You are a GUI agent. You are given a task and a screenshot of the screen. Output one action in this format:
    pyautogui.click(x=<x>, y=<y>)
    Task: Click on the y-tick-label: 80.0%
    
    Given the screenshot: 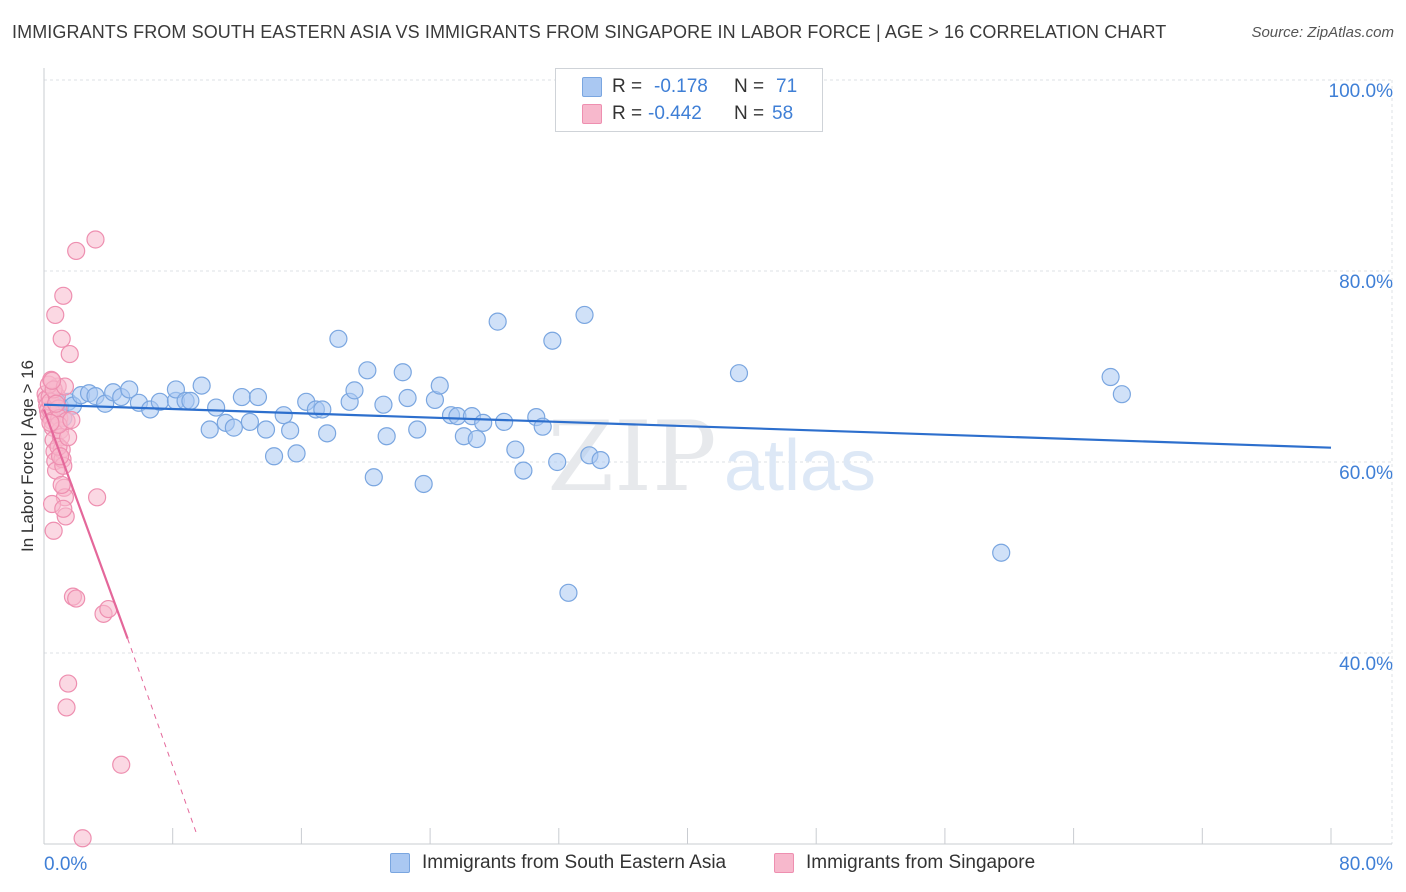 What is the action you would take?
    pyautogui.click(x=1366, y=282)
    